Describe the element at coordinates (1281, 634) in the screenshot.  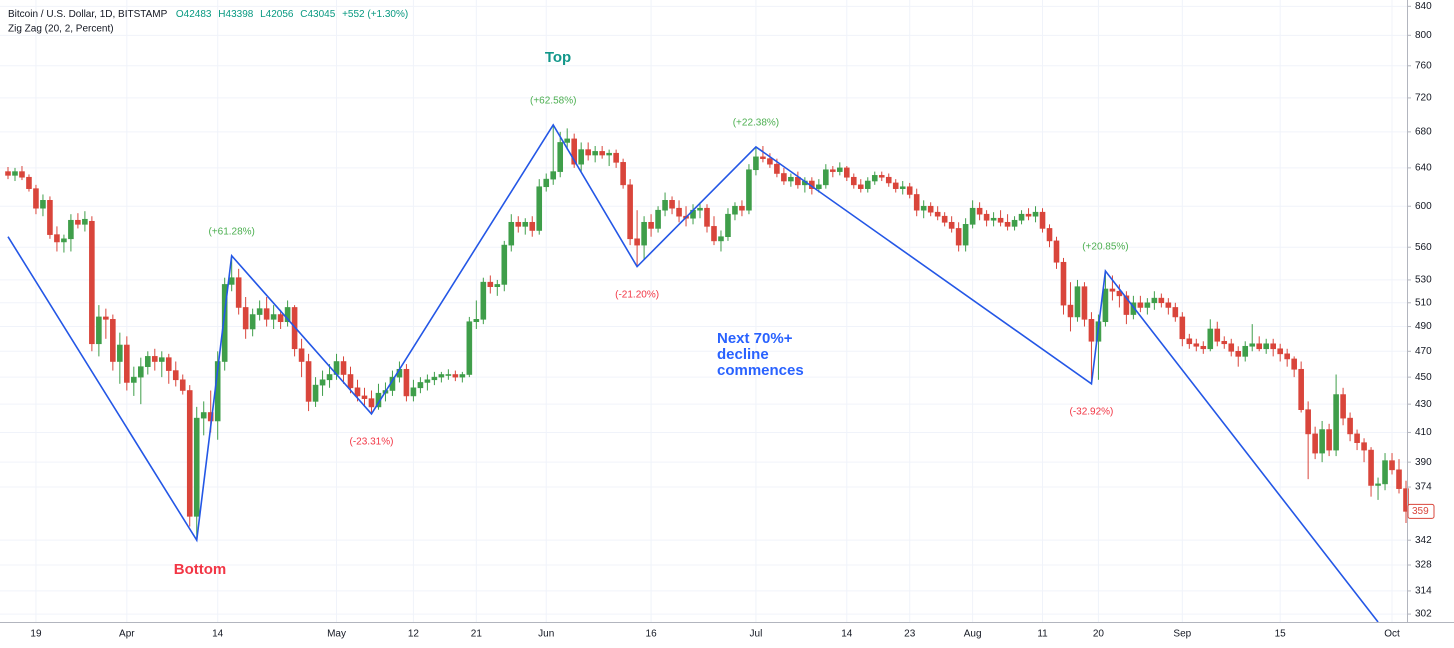
I see `x-tick-label: 15` at that location.